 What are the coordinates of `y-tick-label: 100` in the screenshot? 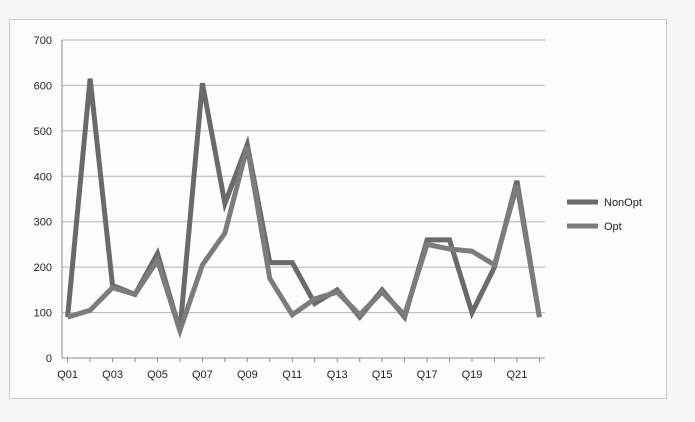 It's located at (43, 314).